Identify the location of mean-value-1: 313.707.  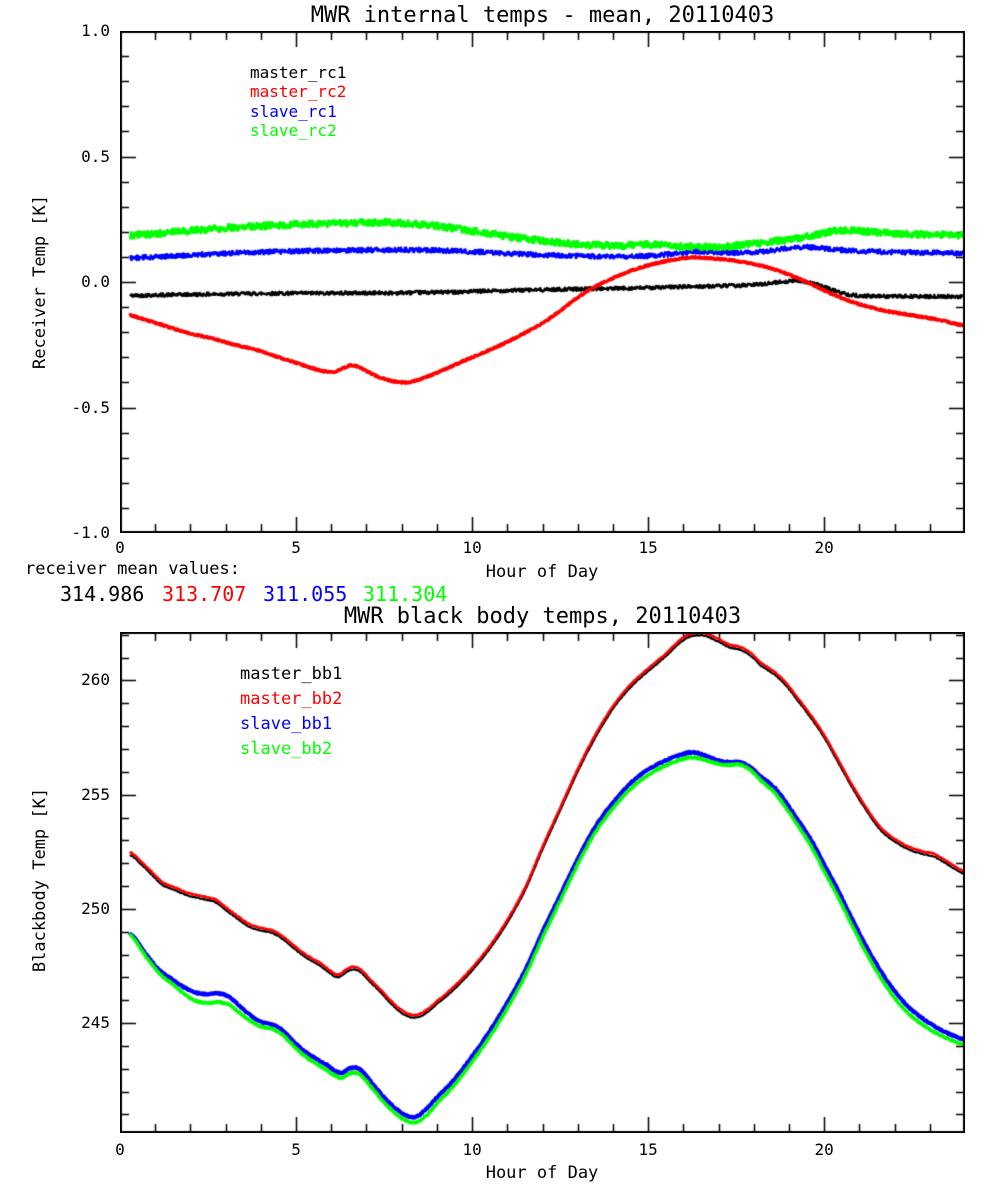
(204, 594).